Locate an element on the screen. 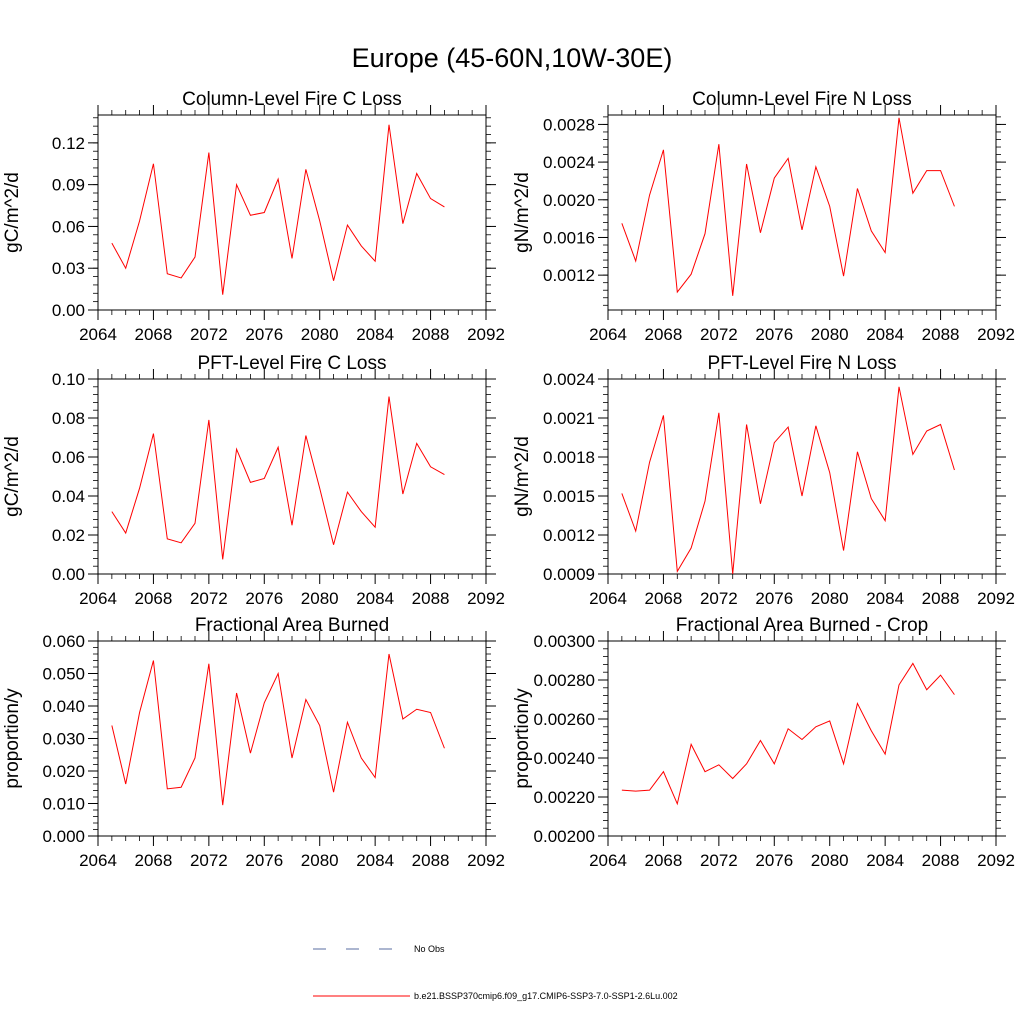 The image size is (1024, 1024). y-tick-label: 0.10 is located at coordinates (68, 379).